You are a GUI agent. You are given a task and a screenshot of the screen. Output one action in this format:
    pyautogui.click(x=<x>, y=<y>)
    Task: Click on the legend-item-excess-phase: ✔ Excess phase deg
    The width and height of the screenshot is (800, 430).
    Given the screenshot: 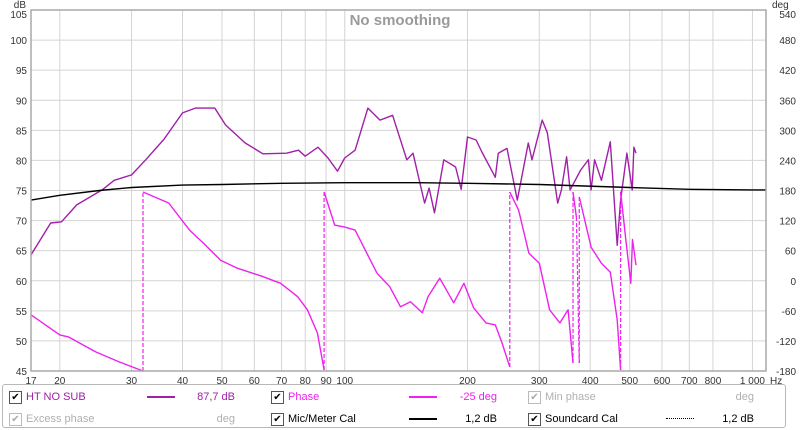 What is the action you would take?
    pyautogui.click(x=134, y=419)
    